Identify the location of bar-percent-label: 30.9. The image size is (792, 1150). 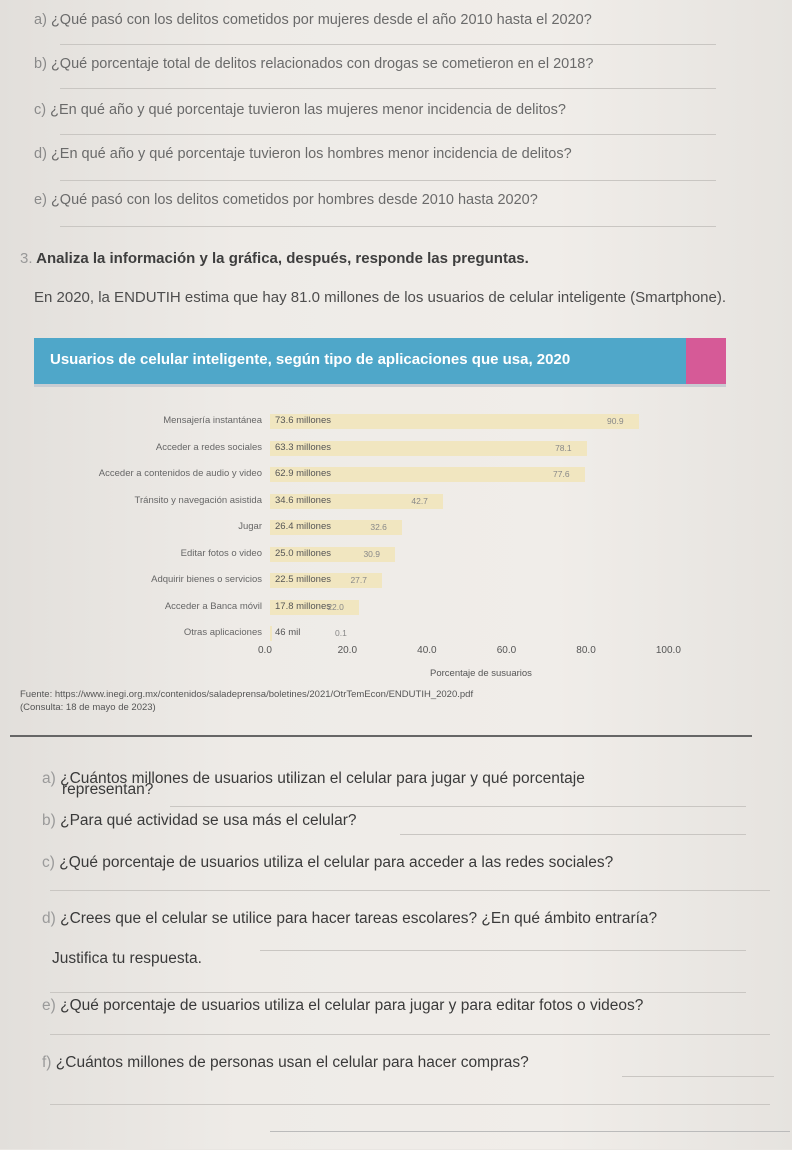
(371, 553).